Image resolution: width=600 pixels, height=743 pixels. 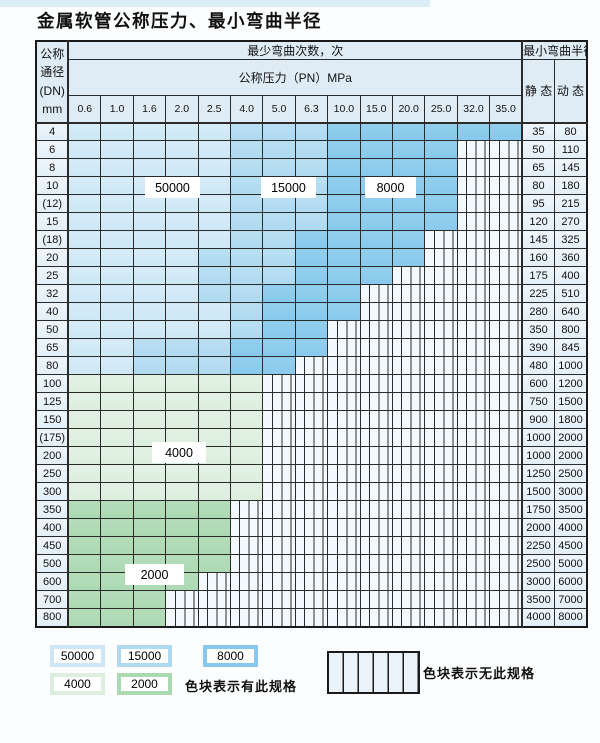 I want to click on dynamic-value-cell: 325, so click(x=571, y=239).